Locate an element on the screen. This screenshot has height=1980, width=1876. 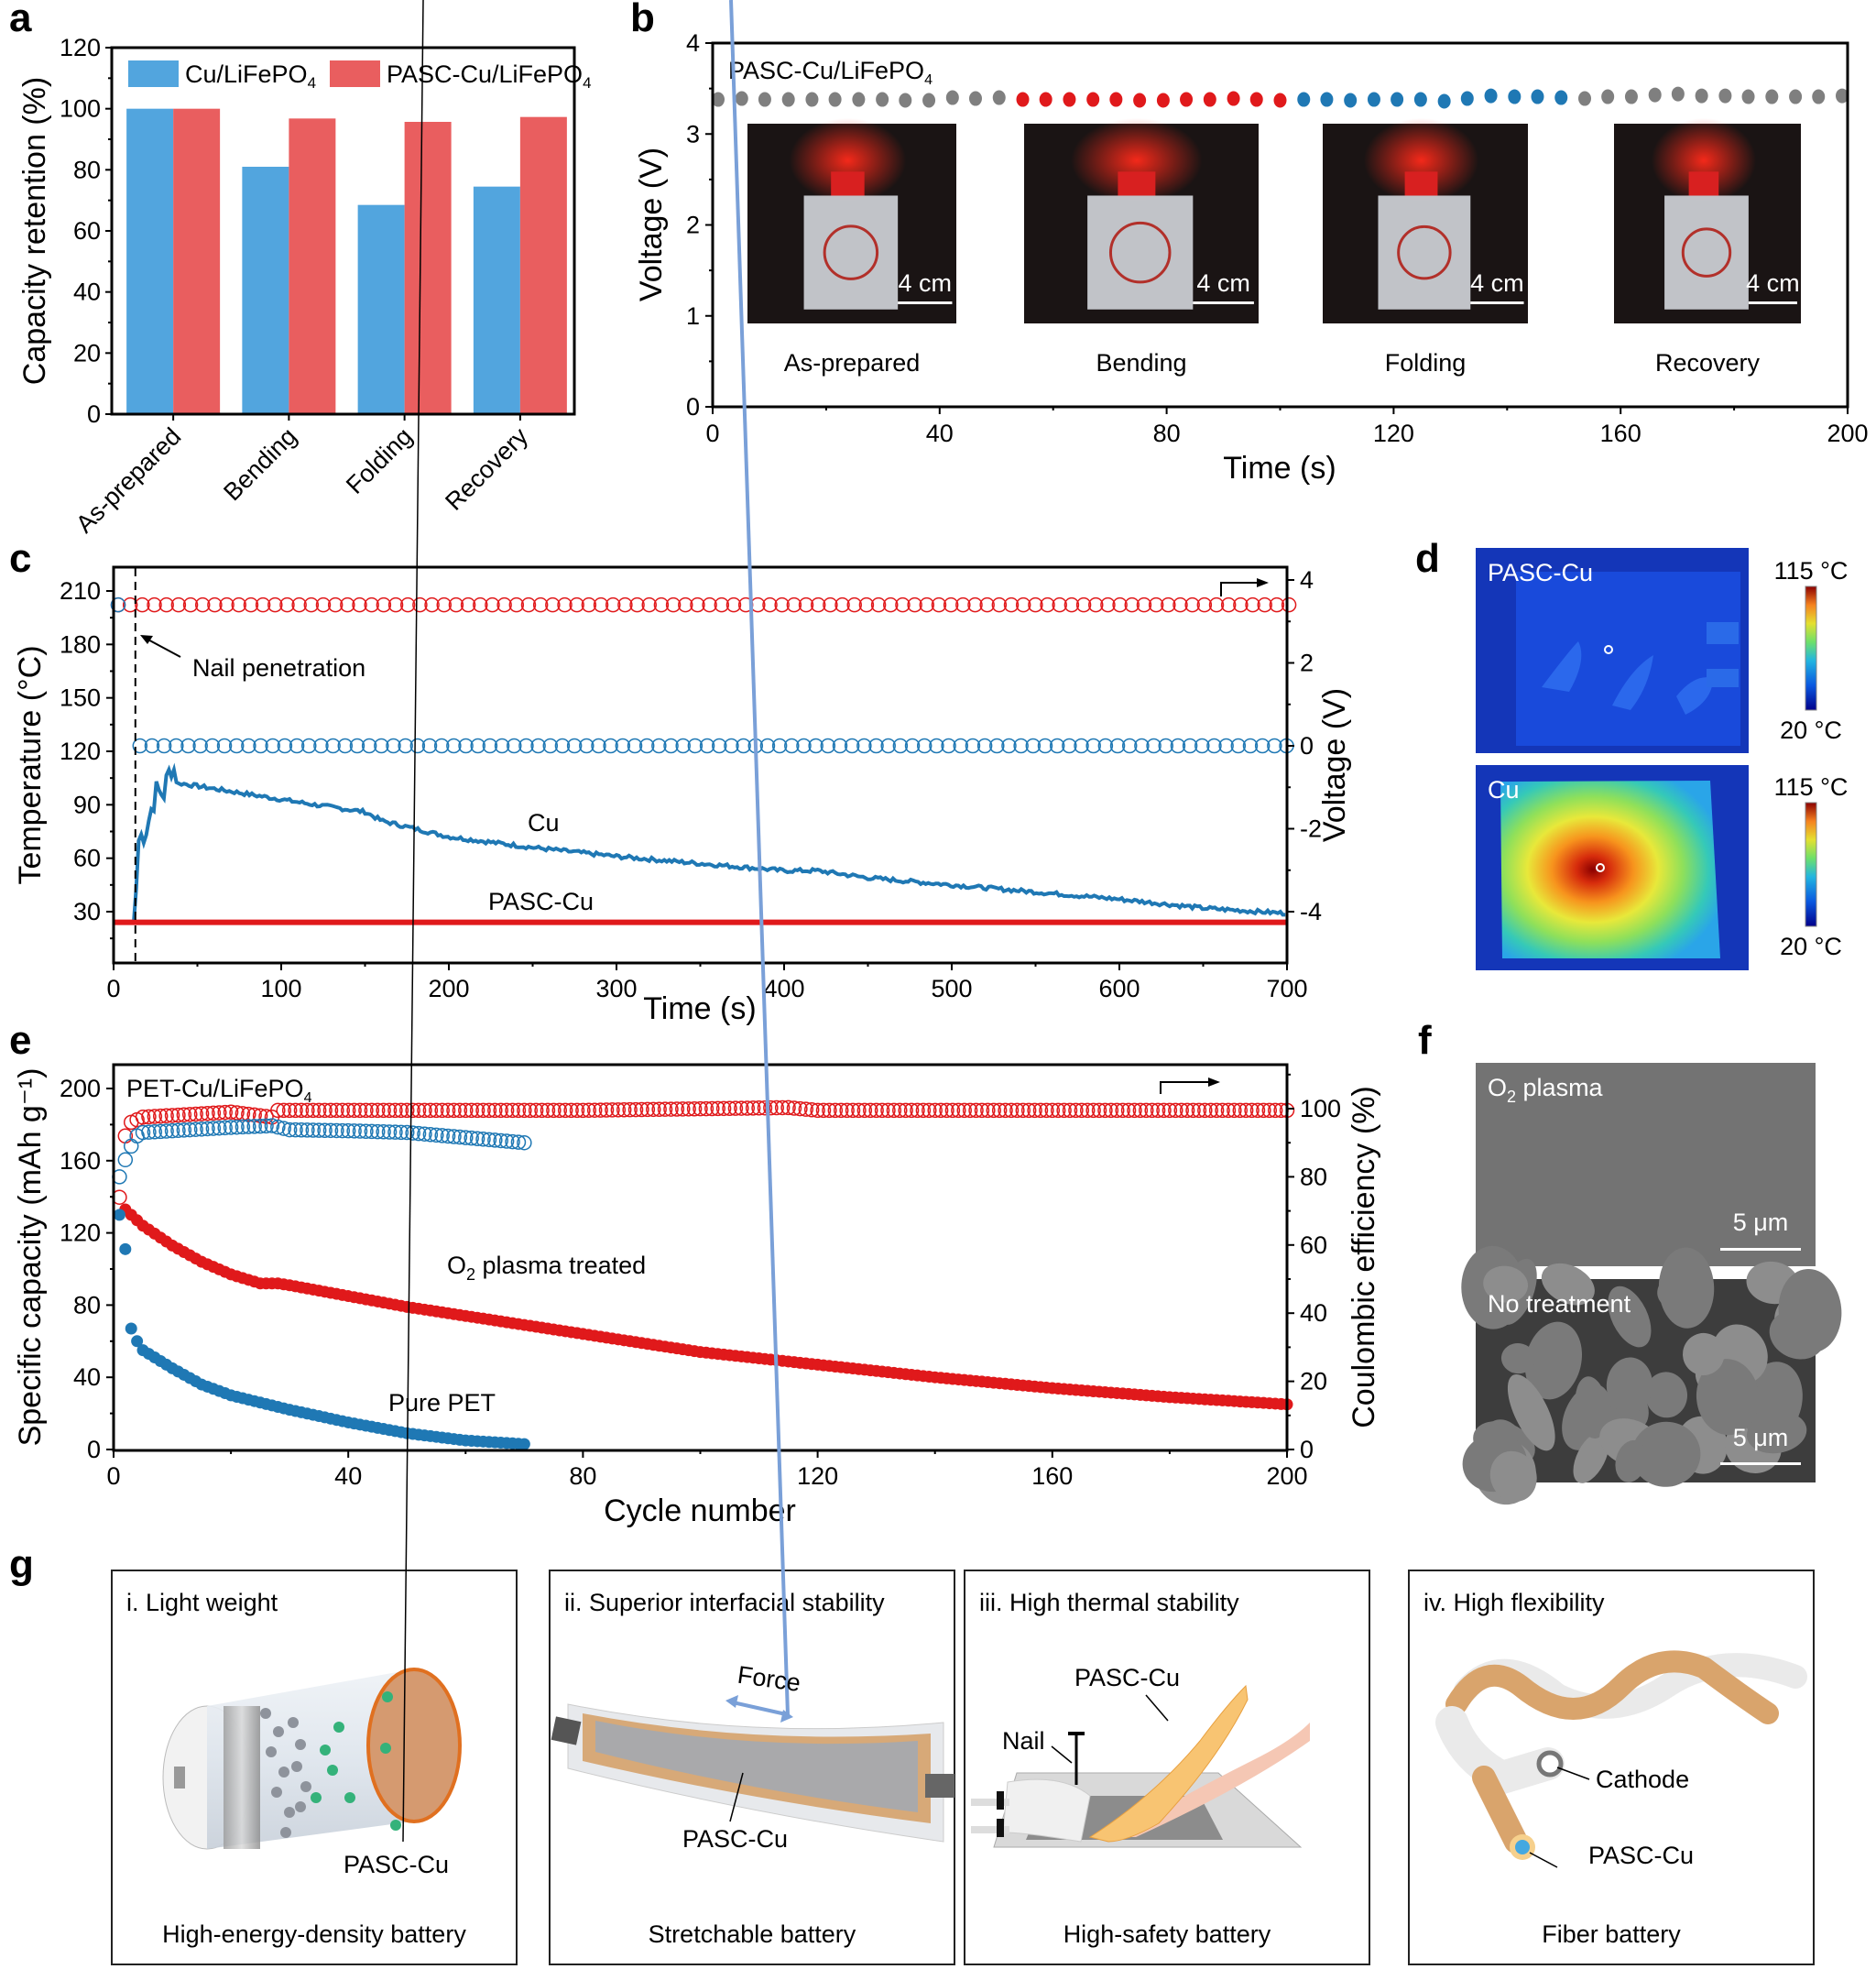
callout-pasc-cu: PASC-Cu is located at coordinates (735, 1839).